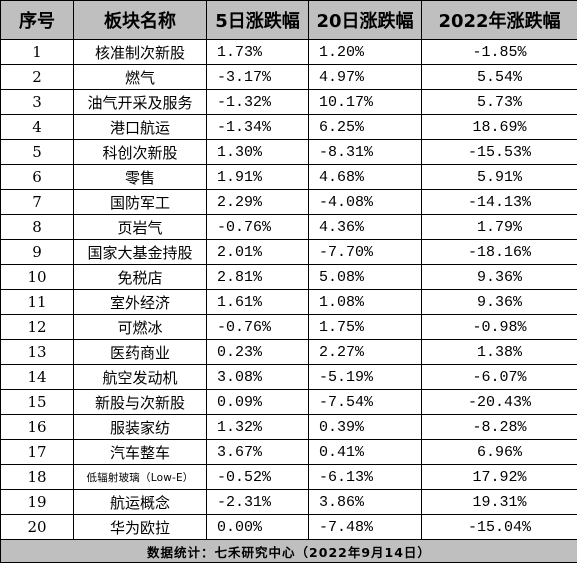 The width and height of the screenshot is (577, 563). I want to click on row-5d-change: 2.81%, so click(258, 277).